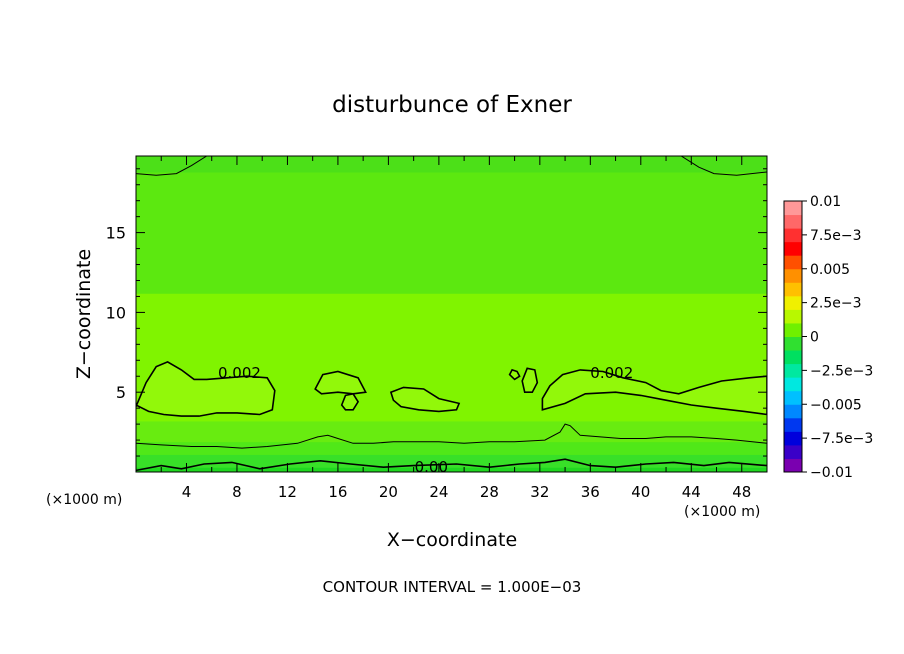  I want to click on y-tick-label-5: 5, so click(121, 392).